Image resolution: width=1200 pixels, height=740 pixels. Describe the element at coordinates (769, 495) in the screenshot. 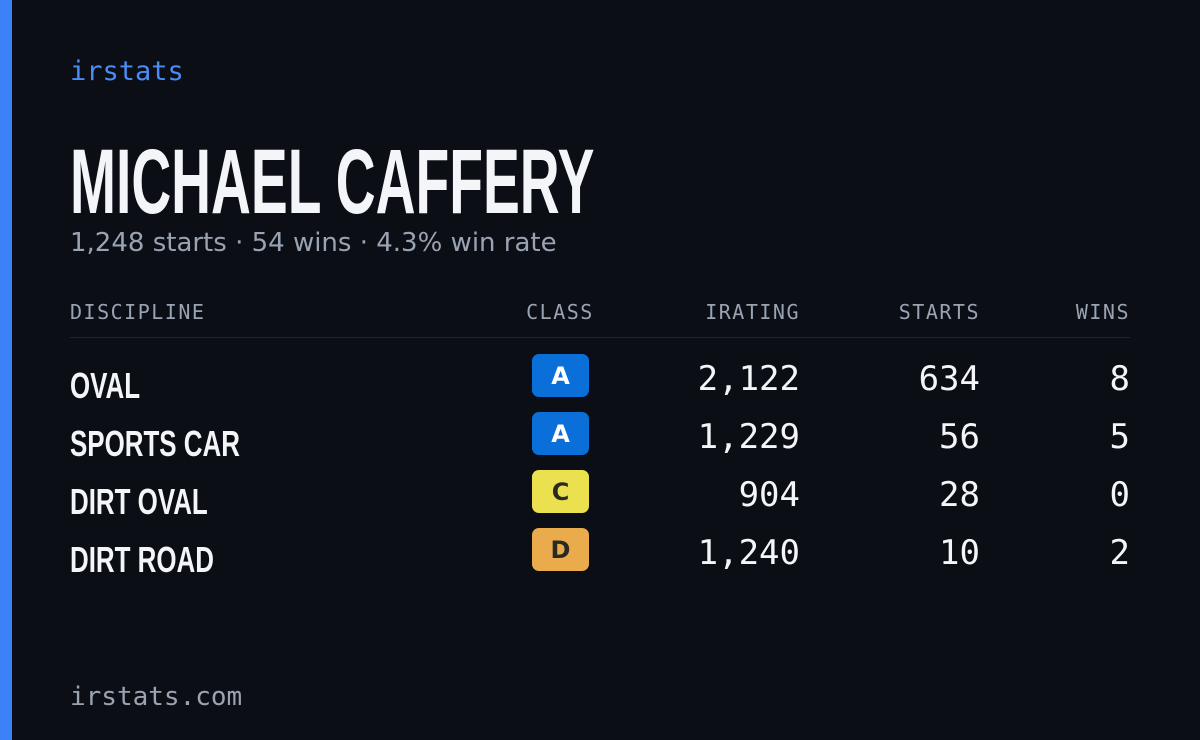

I see `irating: 904` at that location.